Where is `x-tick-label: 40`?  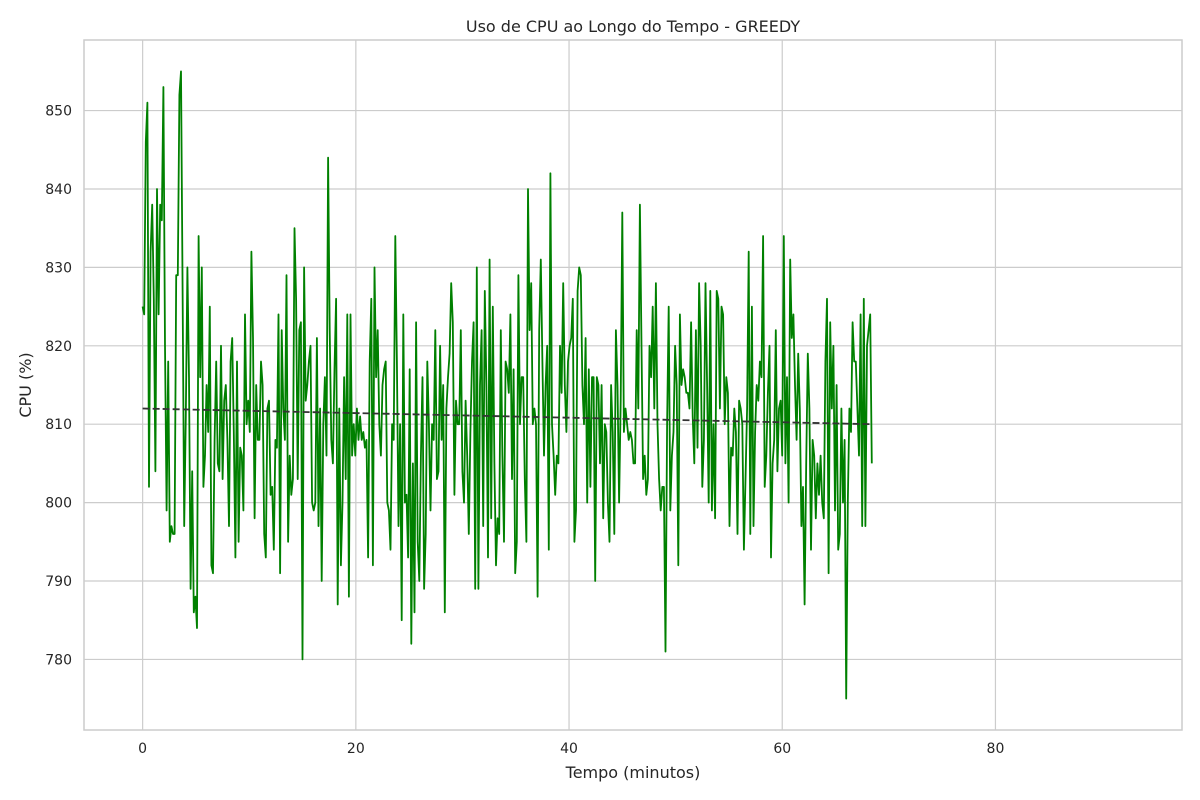 x-tick-label: 40 is located at coordinates (569, 749).